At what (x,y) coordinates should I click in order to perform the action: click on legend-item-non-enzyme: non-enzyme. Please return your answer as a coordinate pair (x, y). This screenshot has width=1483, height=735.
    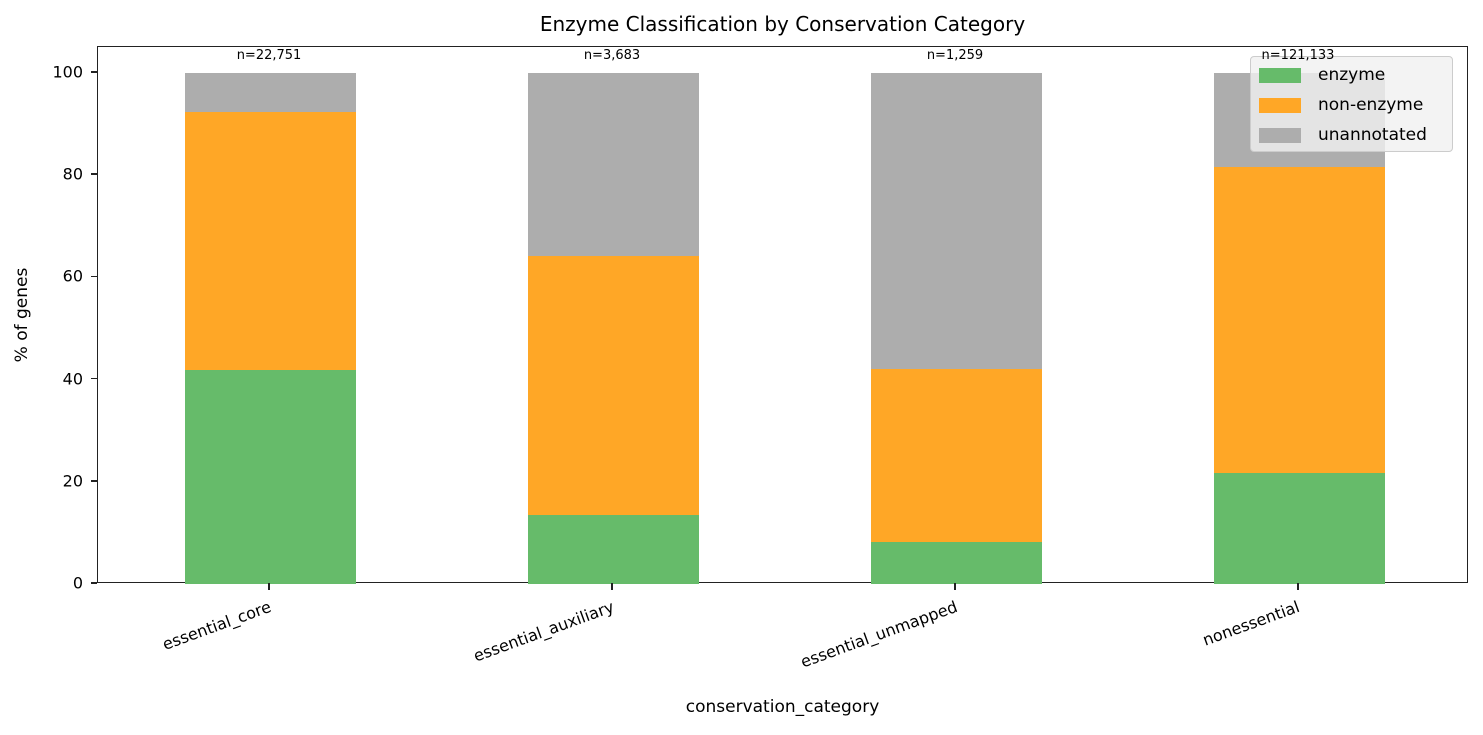
    Looking at the image, I should click on (1341, 105).